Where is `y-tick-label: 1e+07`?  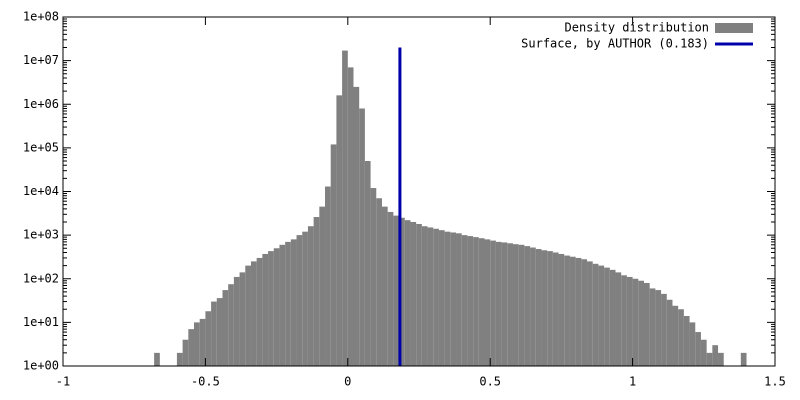
y-tick-label: 1e+07 is located at coordinates (41, 60).